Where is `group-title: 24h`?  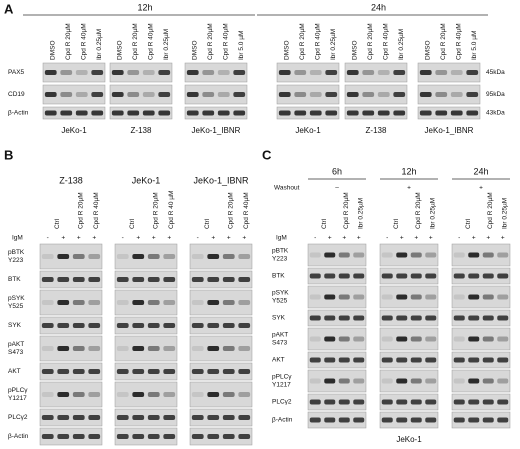 group-title: 24h is located at coordinates (378, 7).